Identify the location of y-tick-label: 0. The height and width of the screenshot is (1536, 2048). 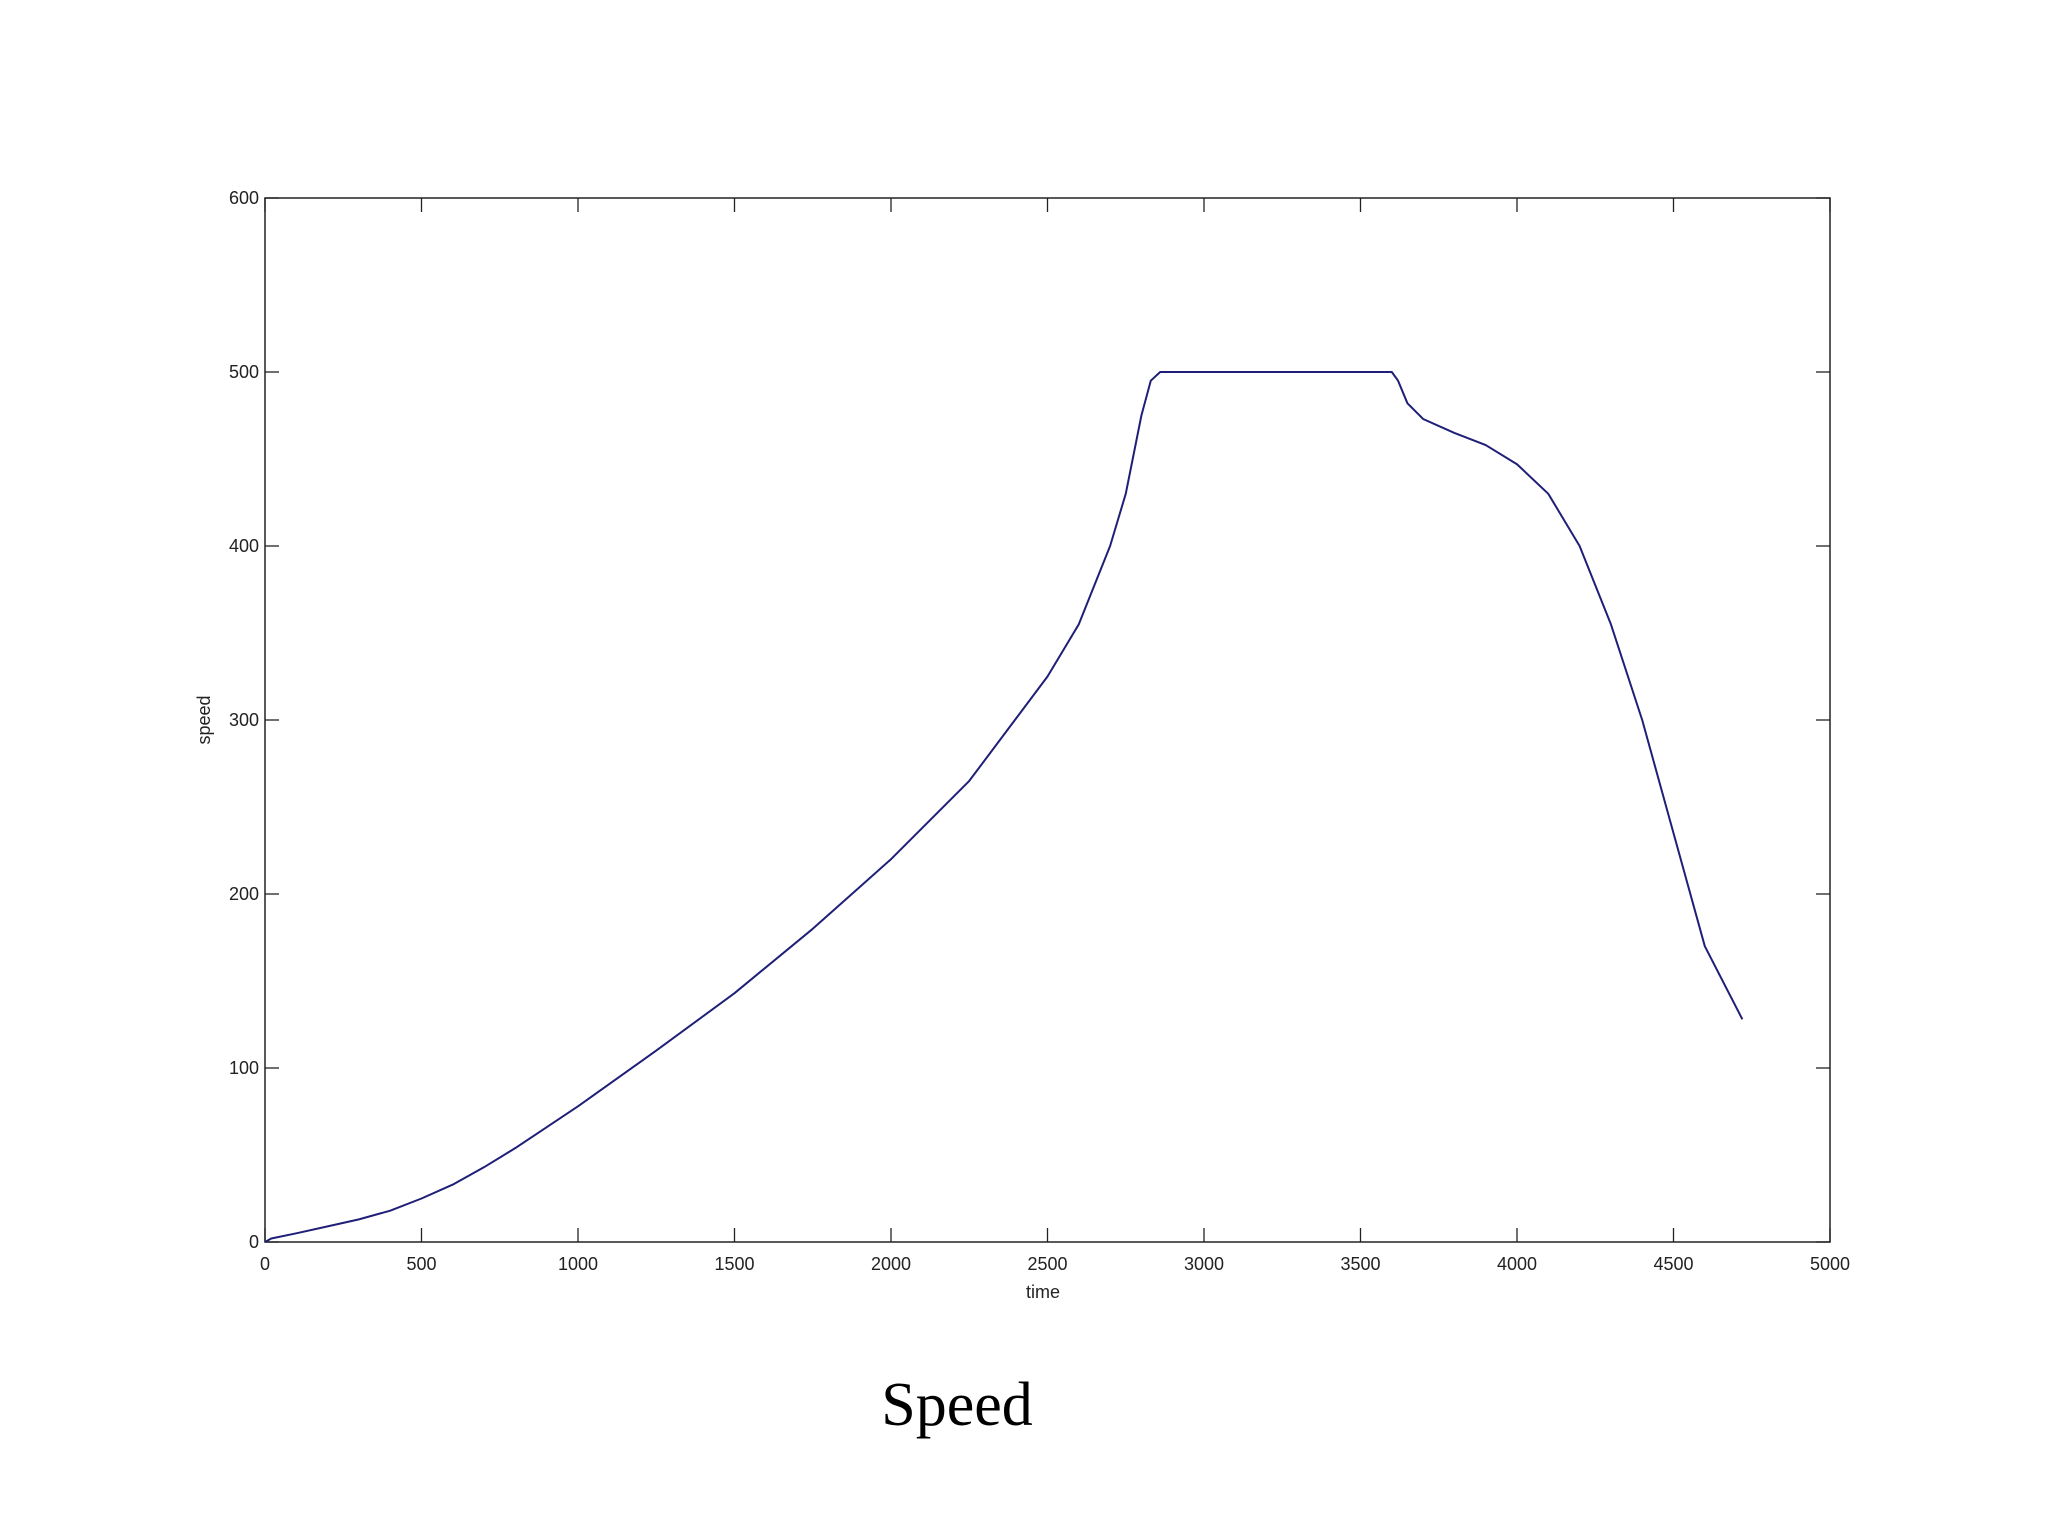
(254, 1242).